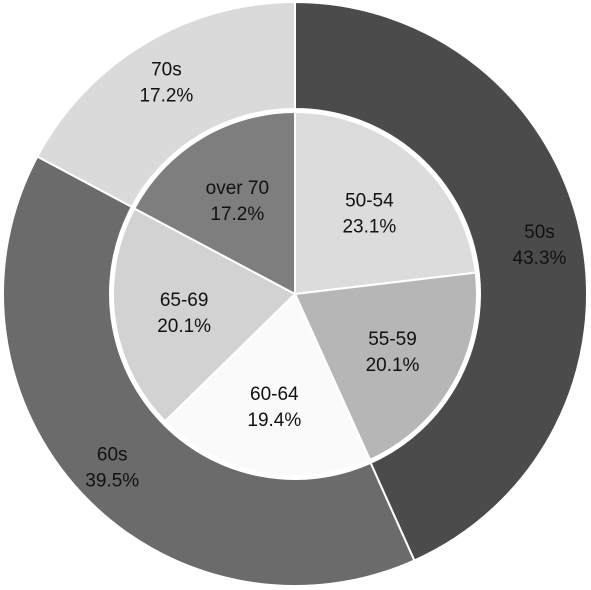 This screenshot has height=590, width=591. I want to click on inner-slice-label-60-64: 60-64 19.4%, so click(274, 407).